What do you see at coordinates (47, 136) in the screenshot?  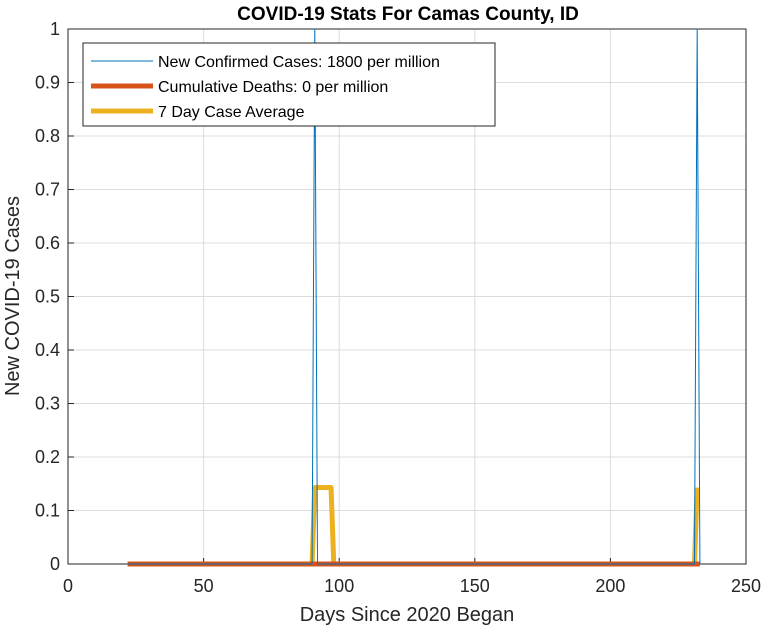 I see `y-tick-label: 0.8` at bounding box center [47, 136].